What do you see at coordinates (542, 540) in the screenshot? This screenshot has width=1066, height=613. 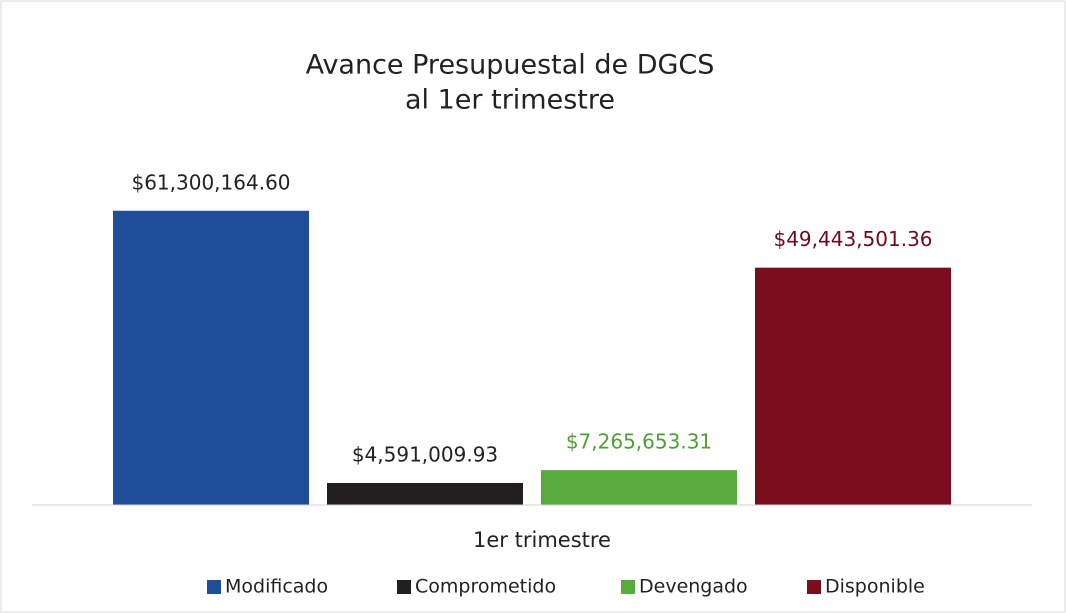 I see `x-tick-label: 1er trimestre` at bounding box center [542, 540].